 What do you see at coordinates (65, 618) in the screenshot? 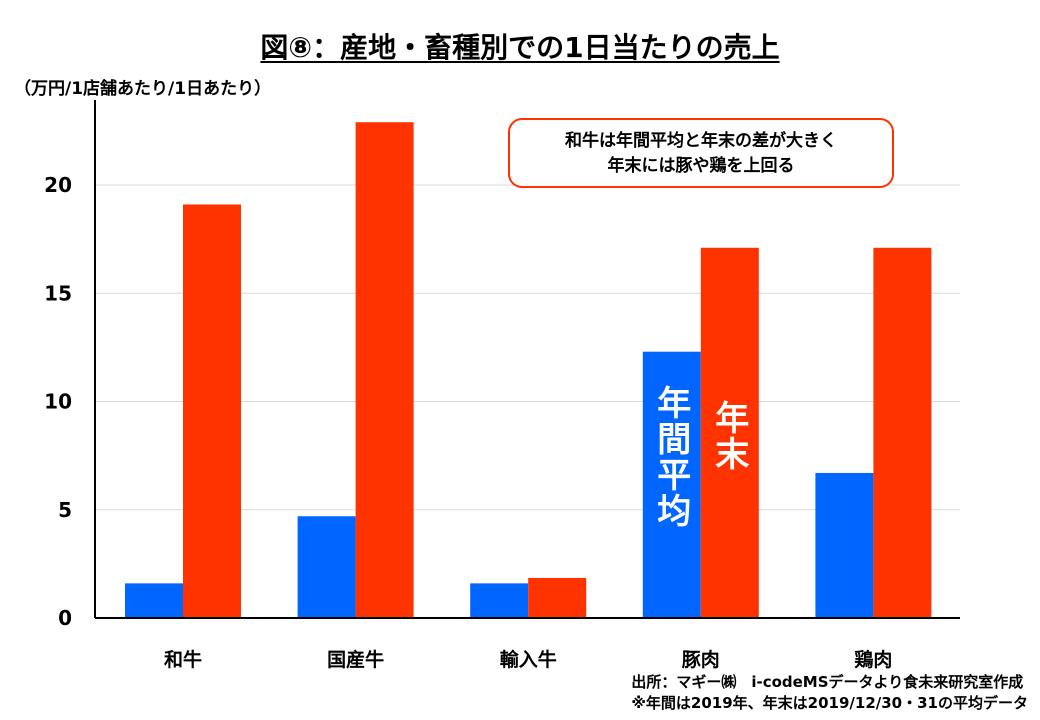
I see `y-tick-label: 0` at bounding box center [65, 618].